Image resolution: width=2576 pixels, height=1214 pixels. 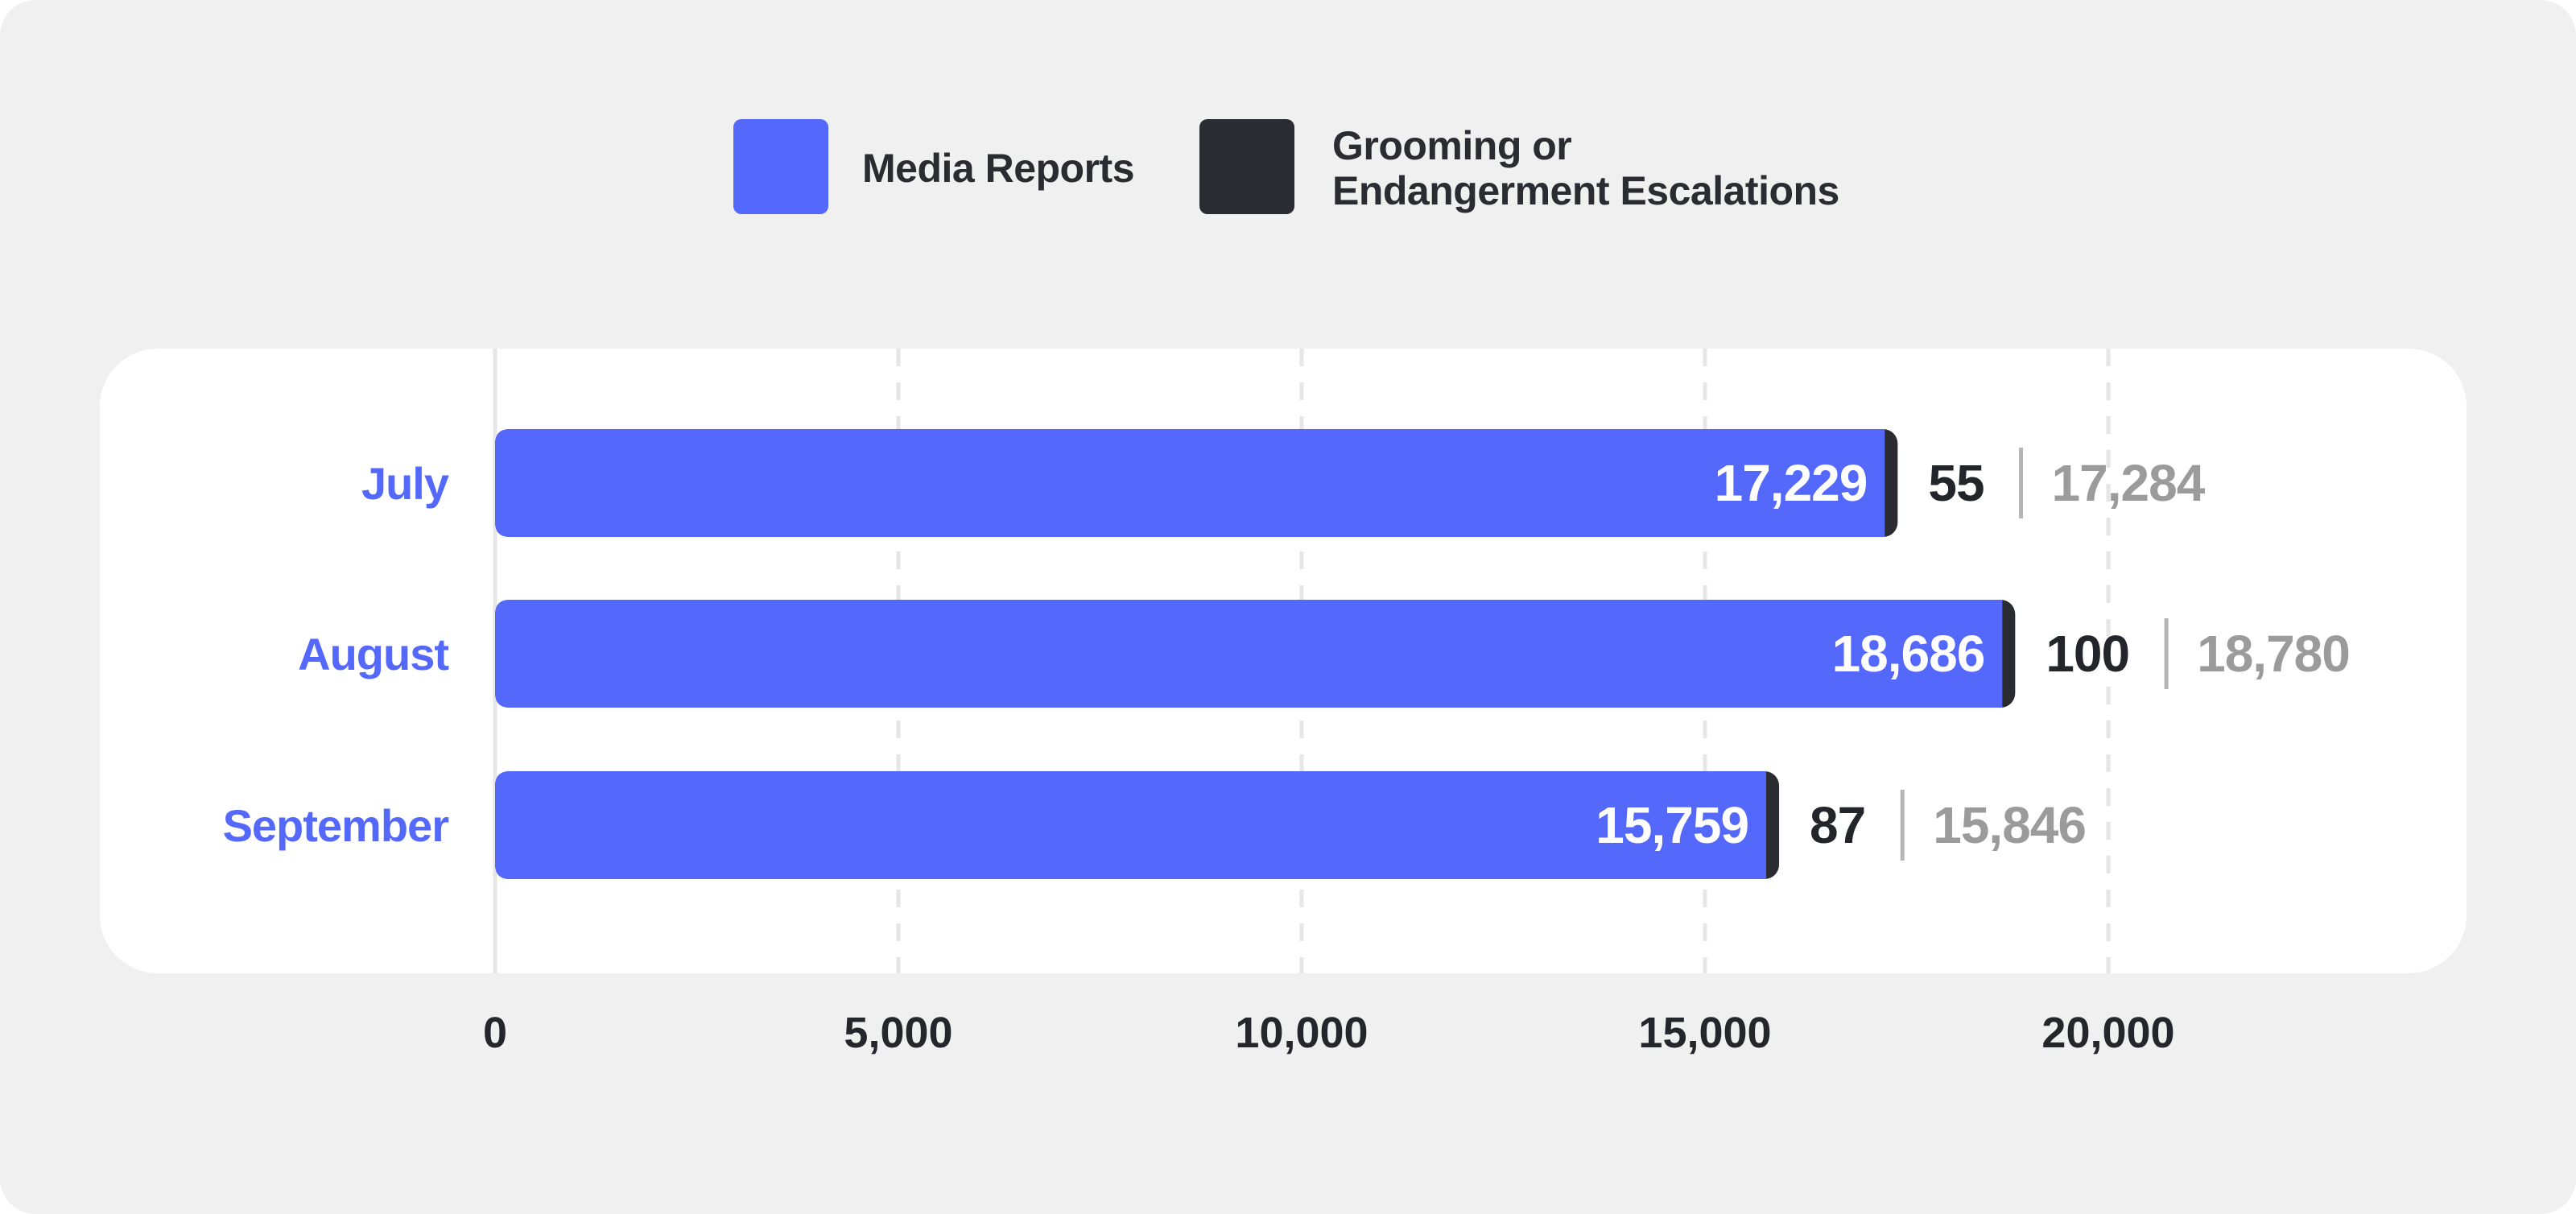 I want to click on legend-label-media-reports: Media Reports, so click(x=998, y=168).